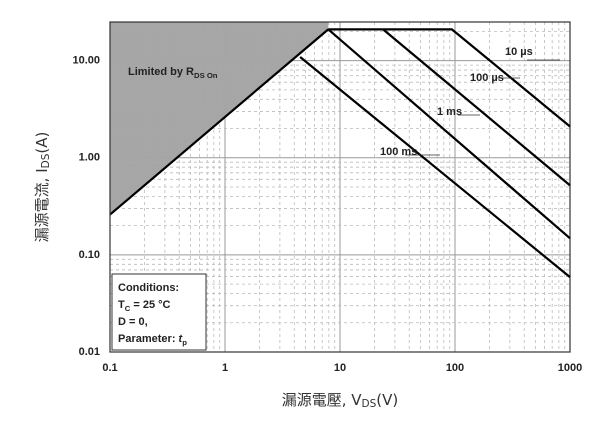 The image size is (600, 422). Describe the element at coordinates (128, 308) in the screenshot. I see `condition-line-part: C` at that location.